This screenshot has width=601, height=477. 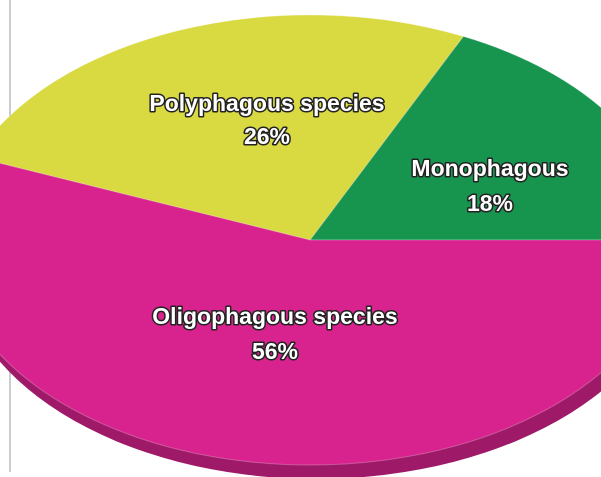 What do you see at coordinates (274, 316) in the screenshot?
I see `slice-label: Oligophagous species` at bounding box center [274, 316].